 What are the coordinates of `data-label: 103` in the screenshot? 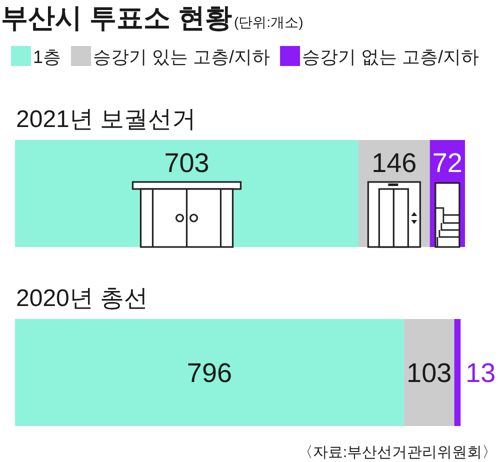 It's located at (429, 373).